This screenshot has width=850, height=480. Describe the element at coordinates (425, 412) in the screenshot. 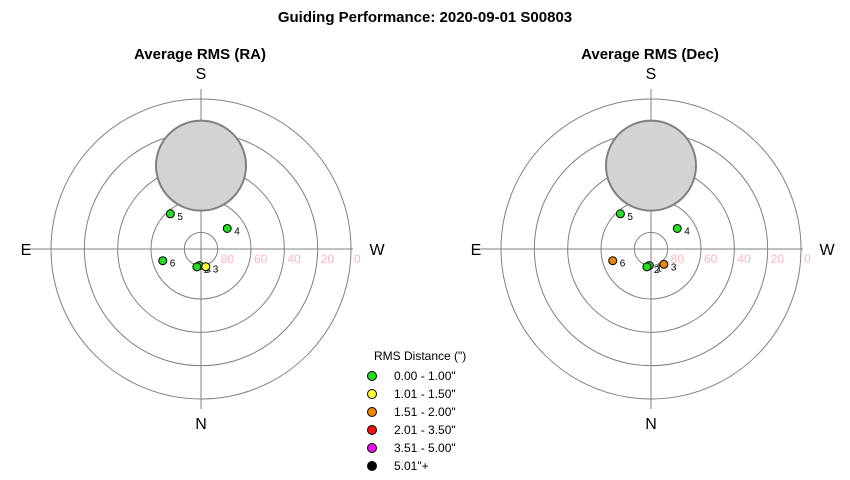

I see `legend-label: 1.51 - 2.00"` at that location.